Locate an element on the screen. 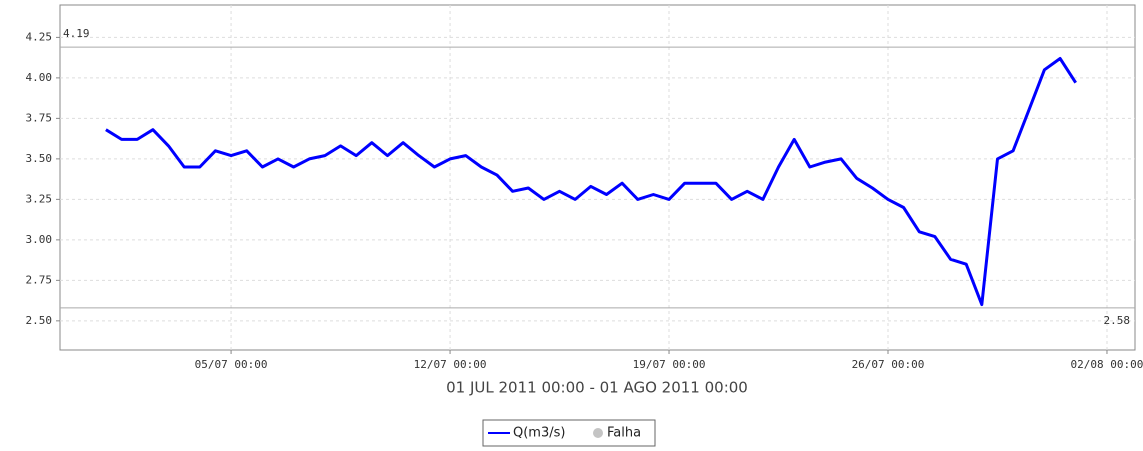 The height and width of the screenshot is (451, 1143). y-tick-label: 3.75 is located at coordinates (39, 117).